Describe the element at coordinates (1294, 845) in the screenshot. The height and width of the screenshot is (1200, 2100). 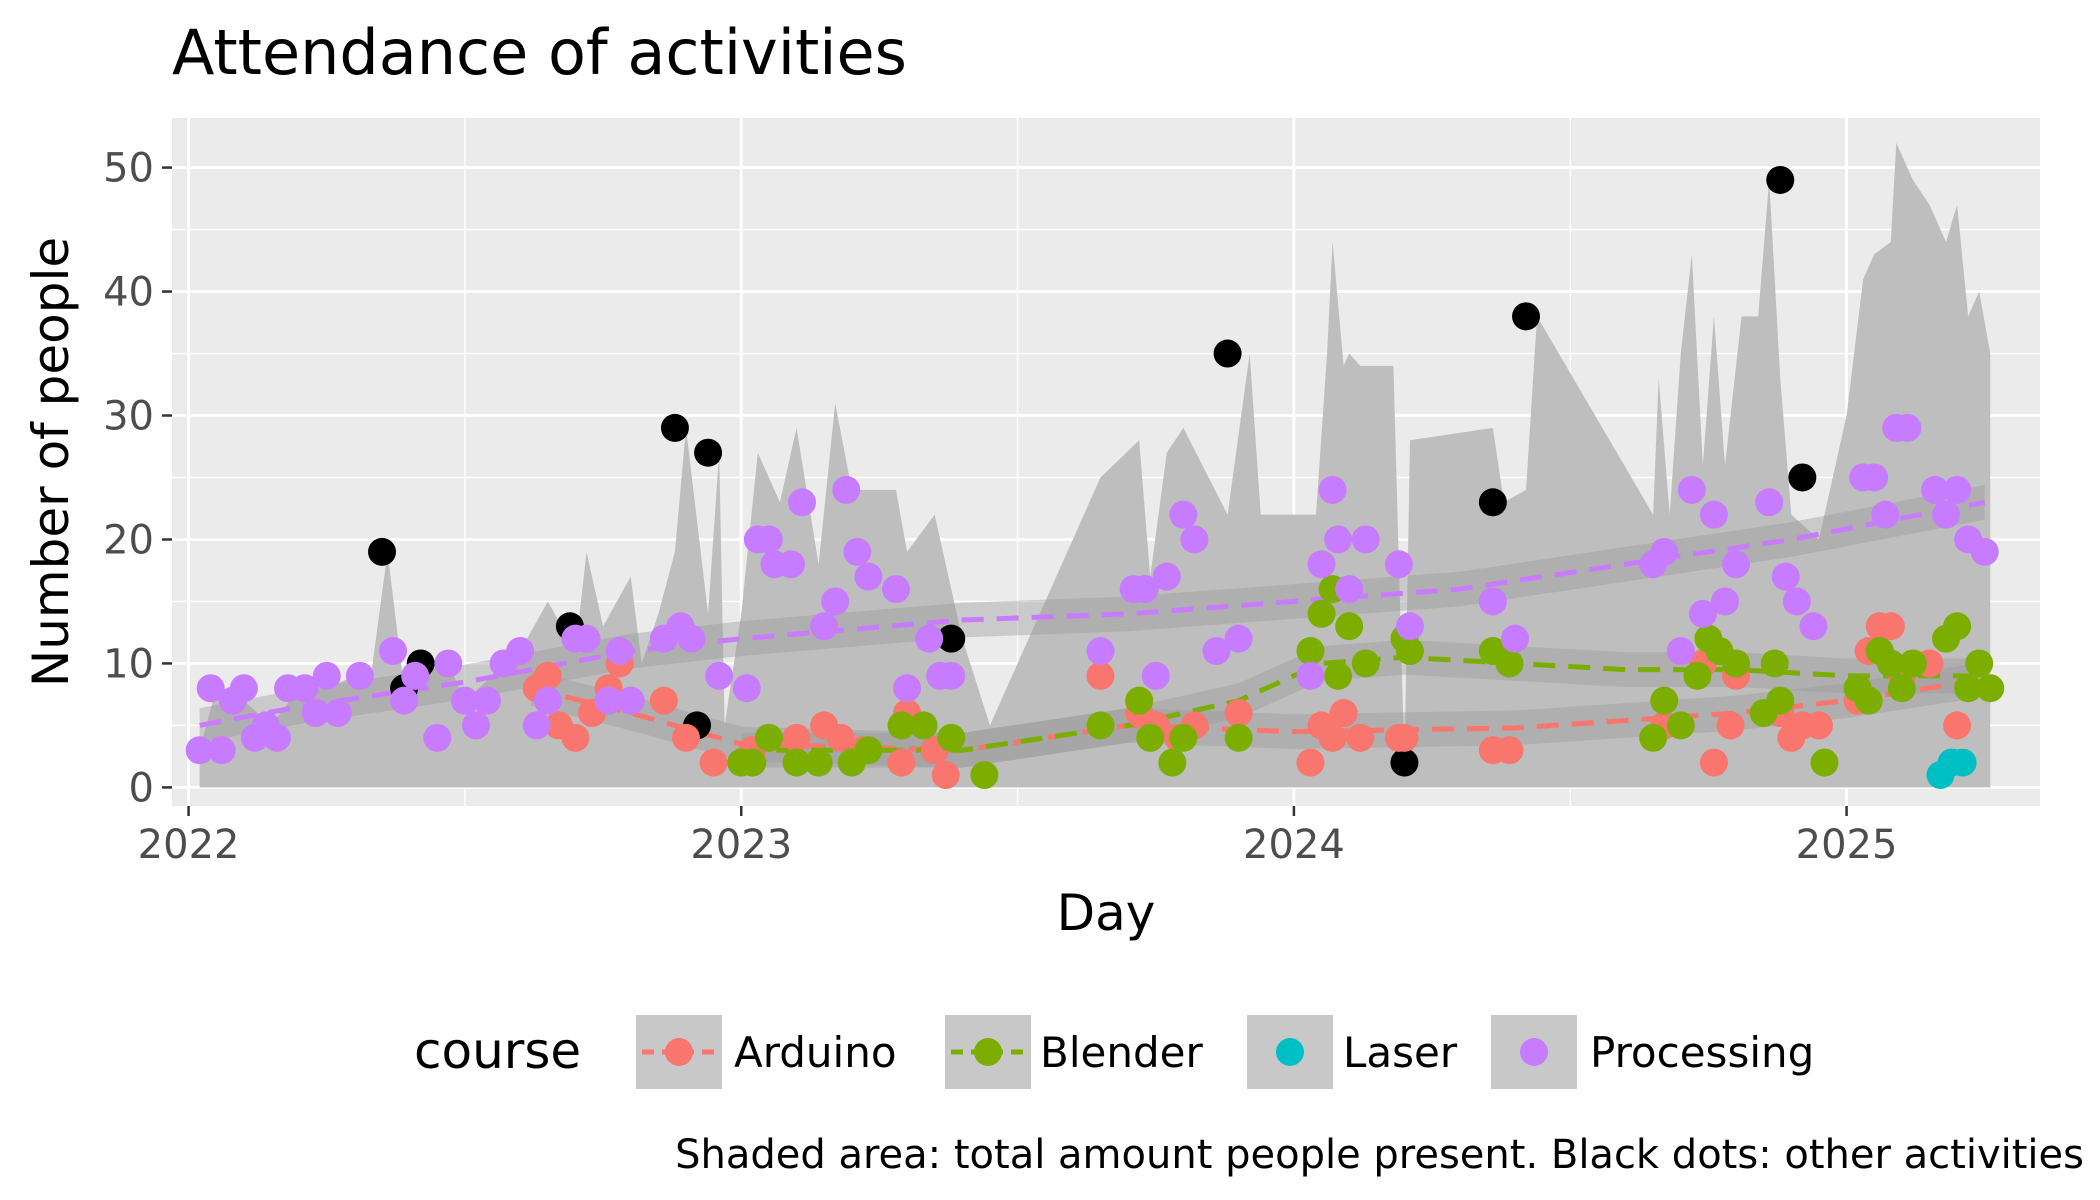
I see `x-tick-label: 2024` at that location.